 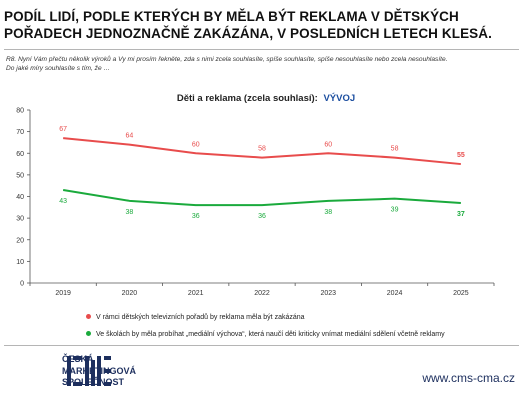 I want to click on website-link: www.cms-cma.cz, so click(x=468, y=378).